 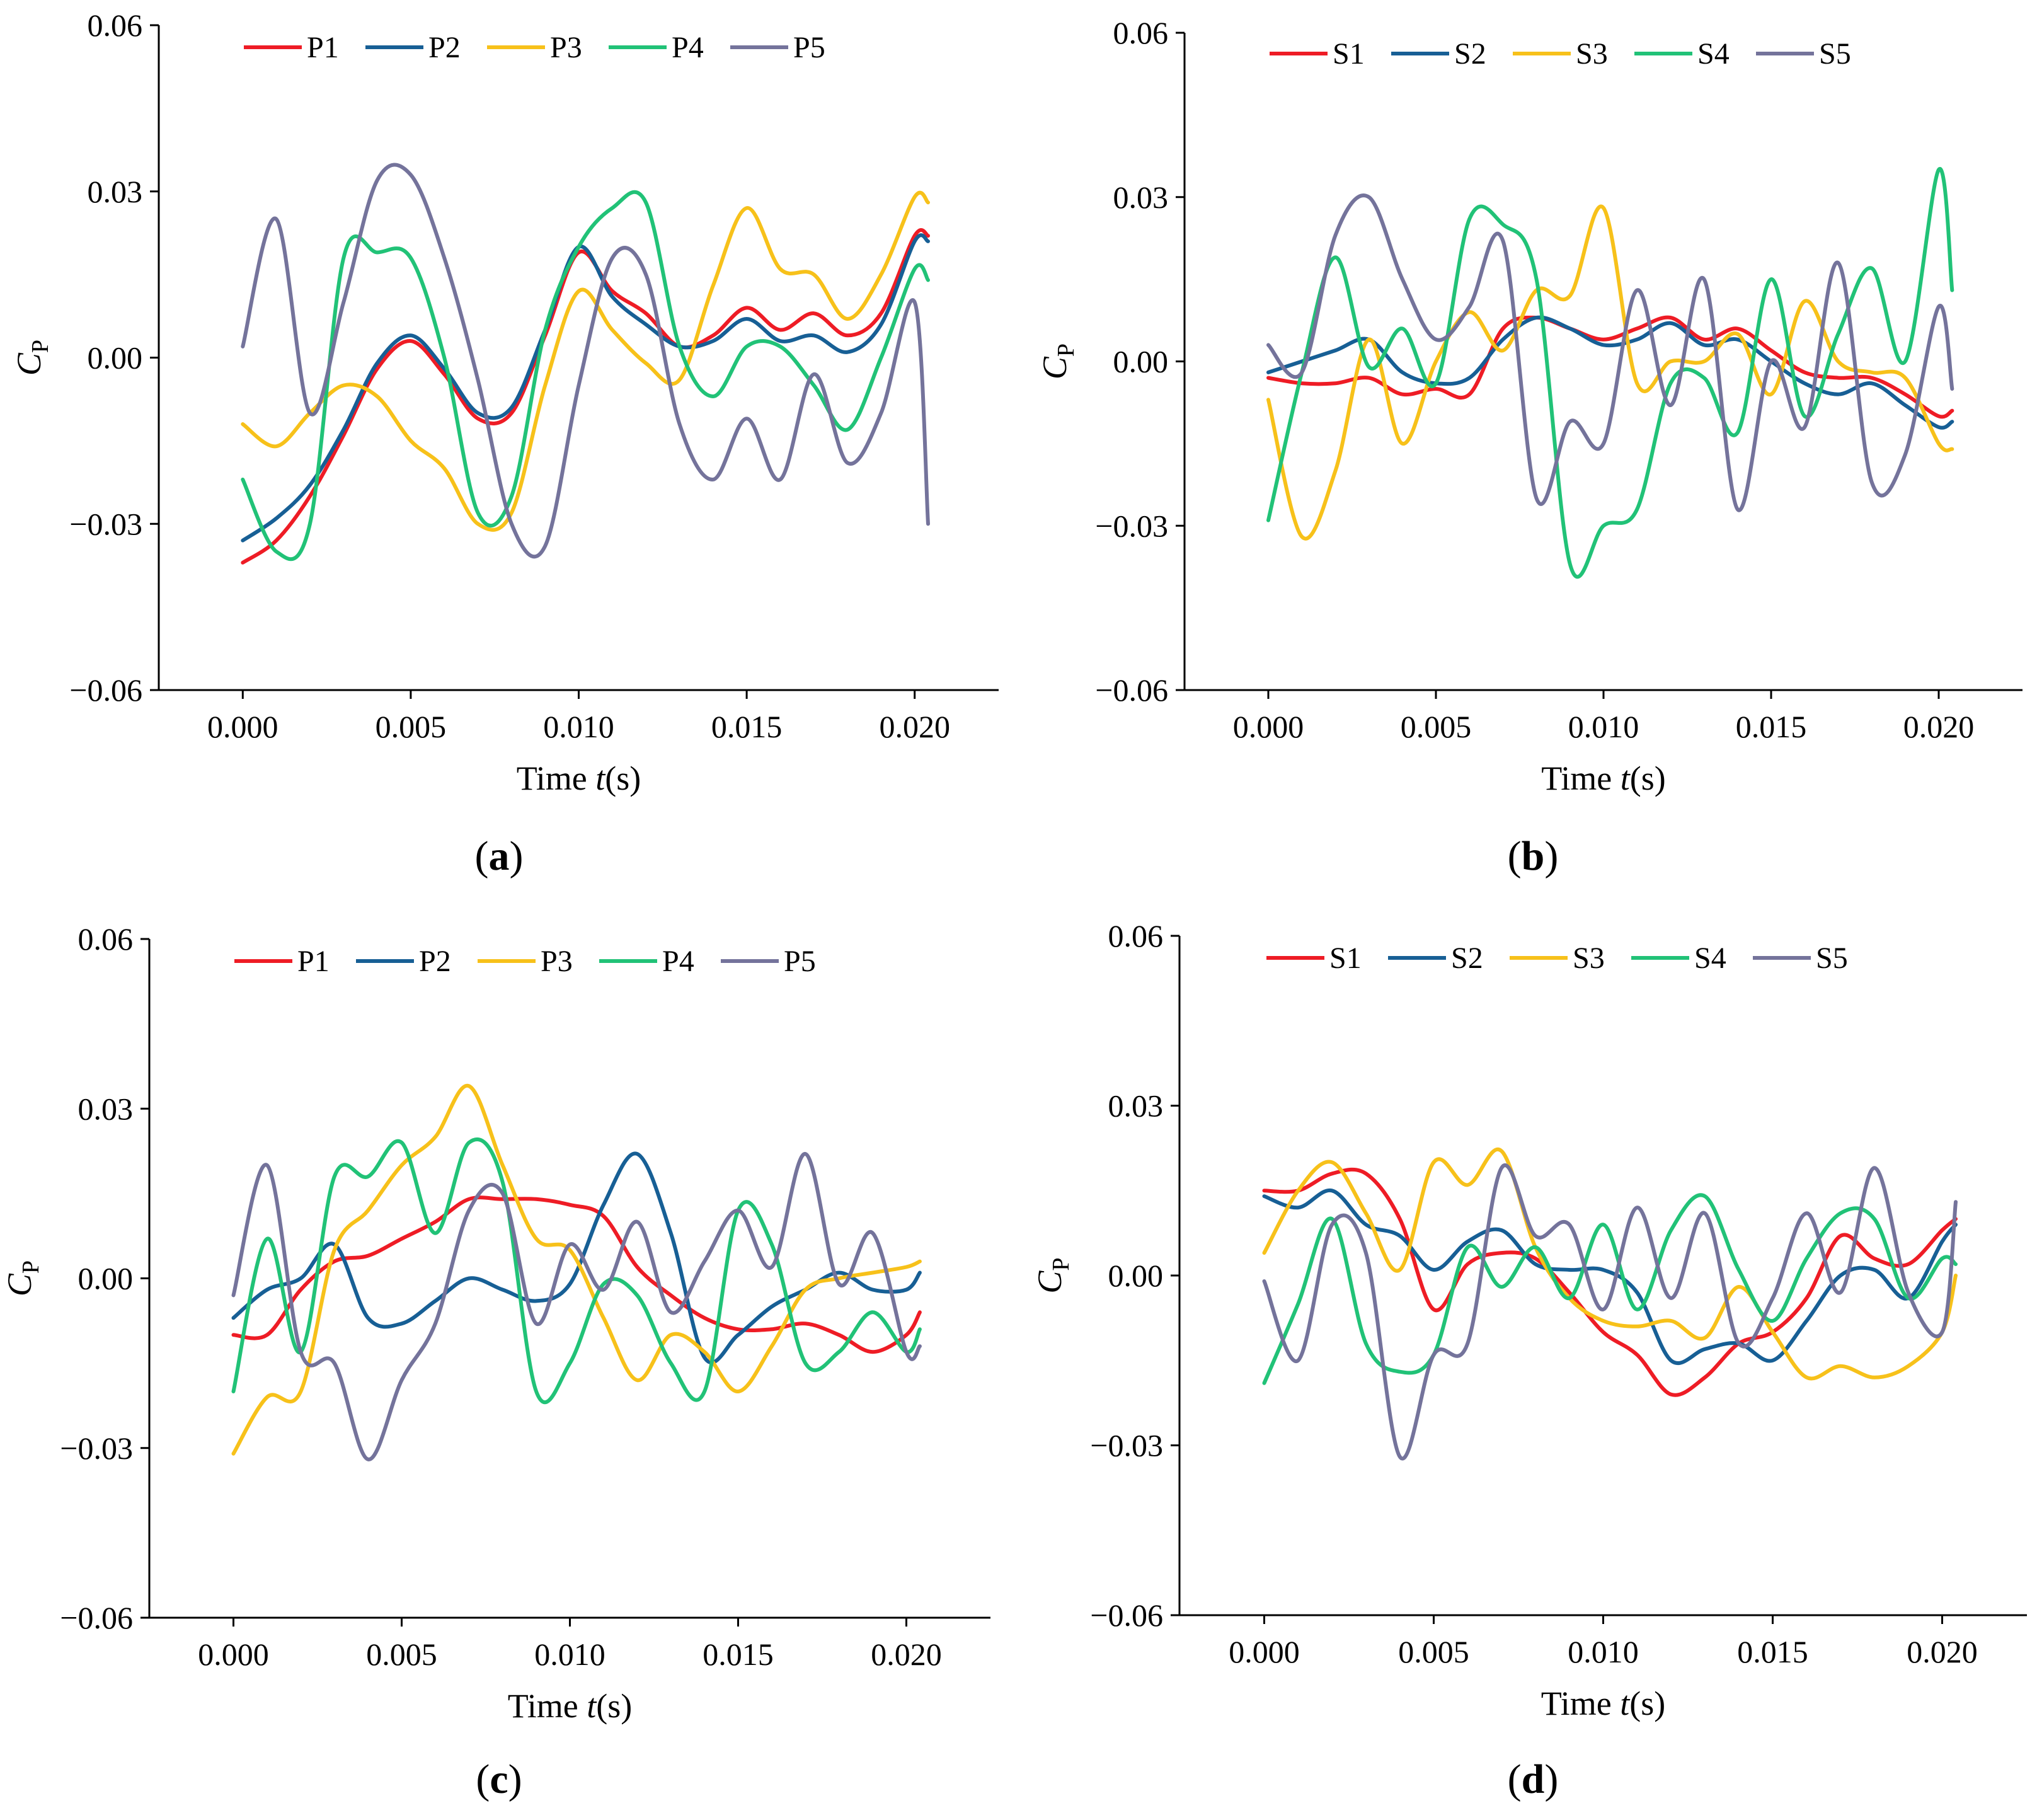 What do you see at coordinates (1533, 856) in the screenshot?
I see `panel-label: (b)` at bounding box center [1533, 856].